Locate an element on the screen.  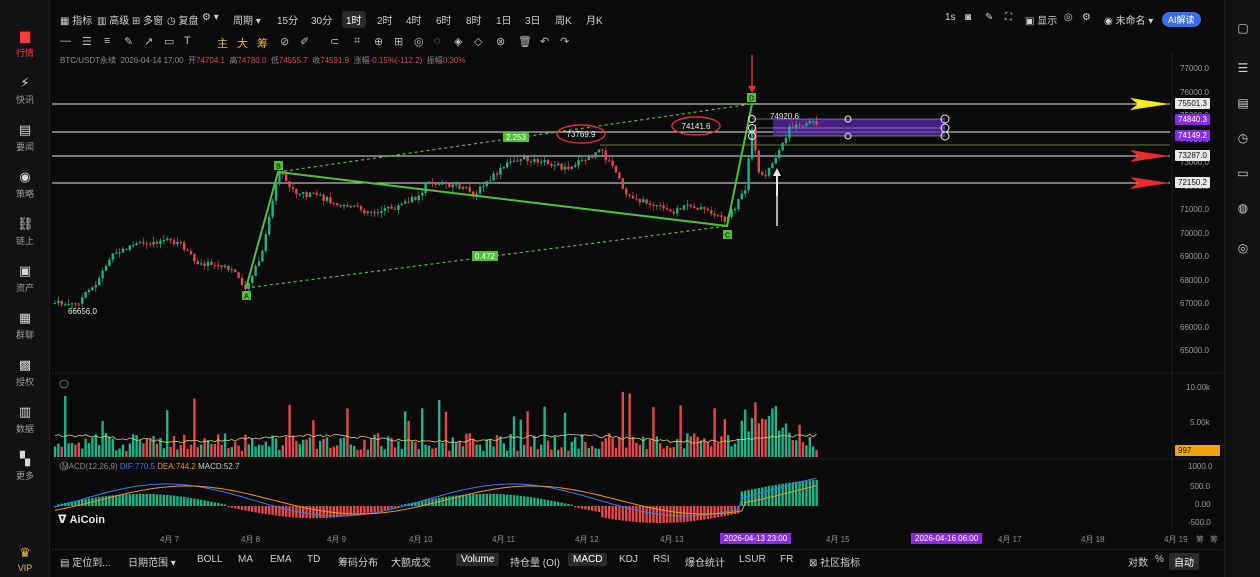
indicator-fr: FR is located at coordinates (787, 559).